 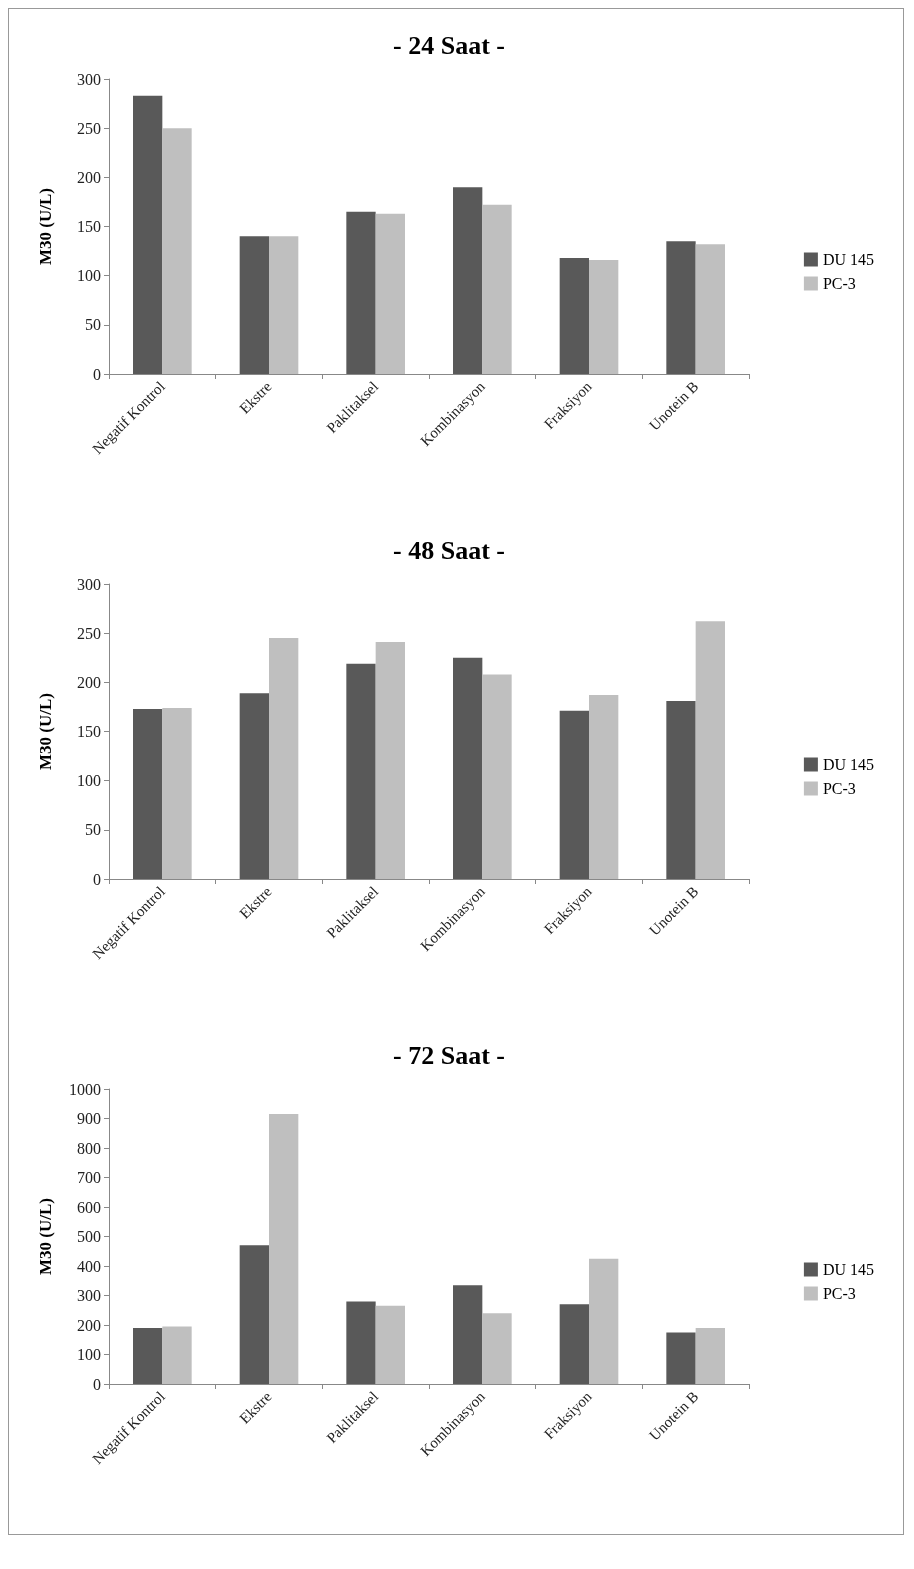 I want to click on y-tick-label: 500, so click(x=89, y=1236).